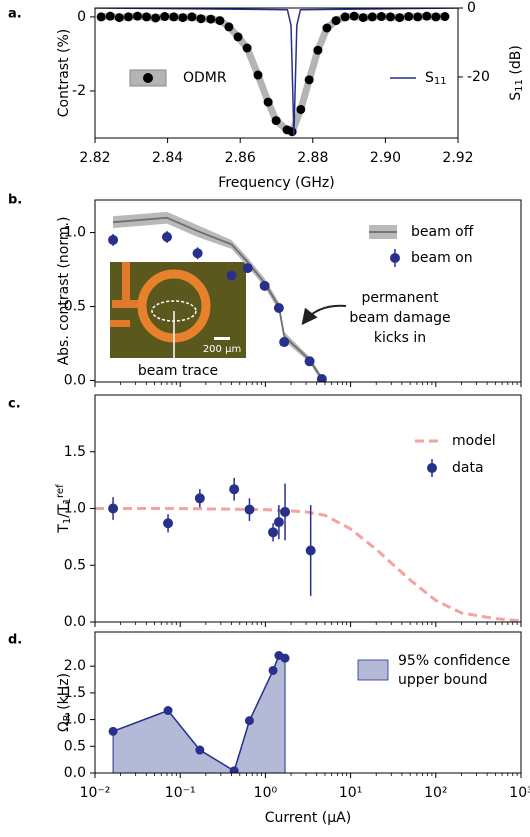 This screenshot has height=837, width=530. I want to click on panel-label: b., so click(15, 200).